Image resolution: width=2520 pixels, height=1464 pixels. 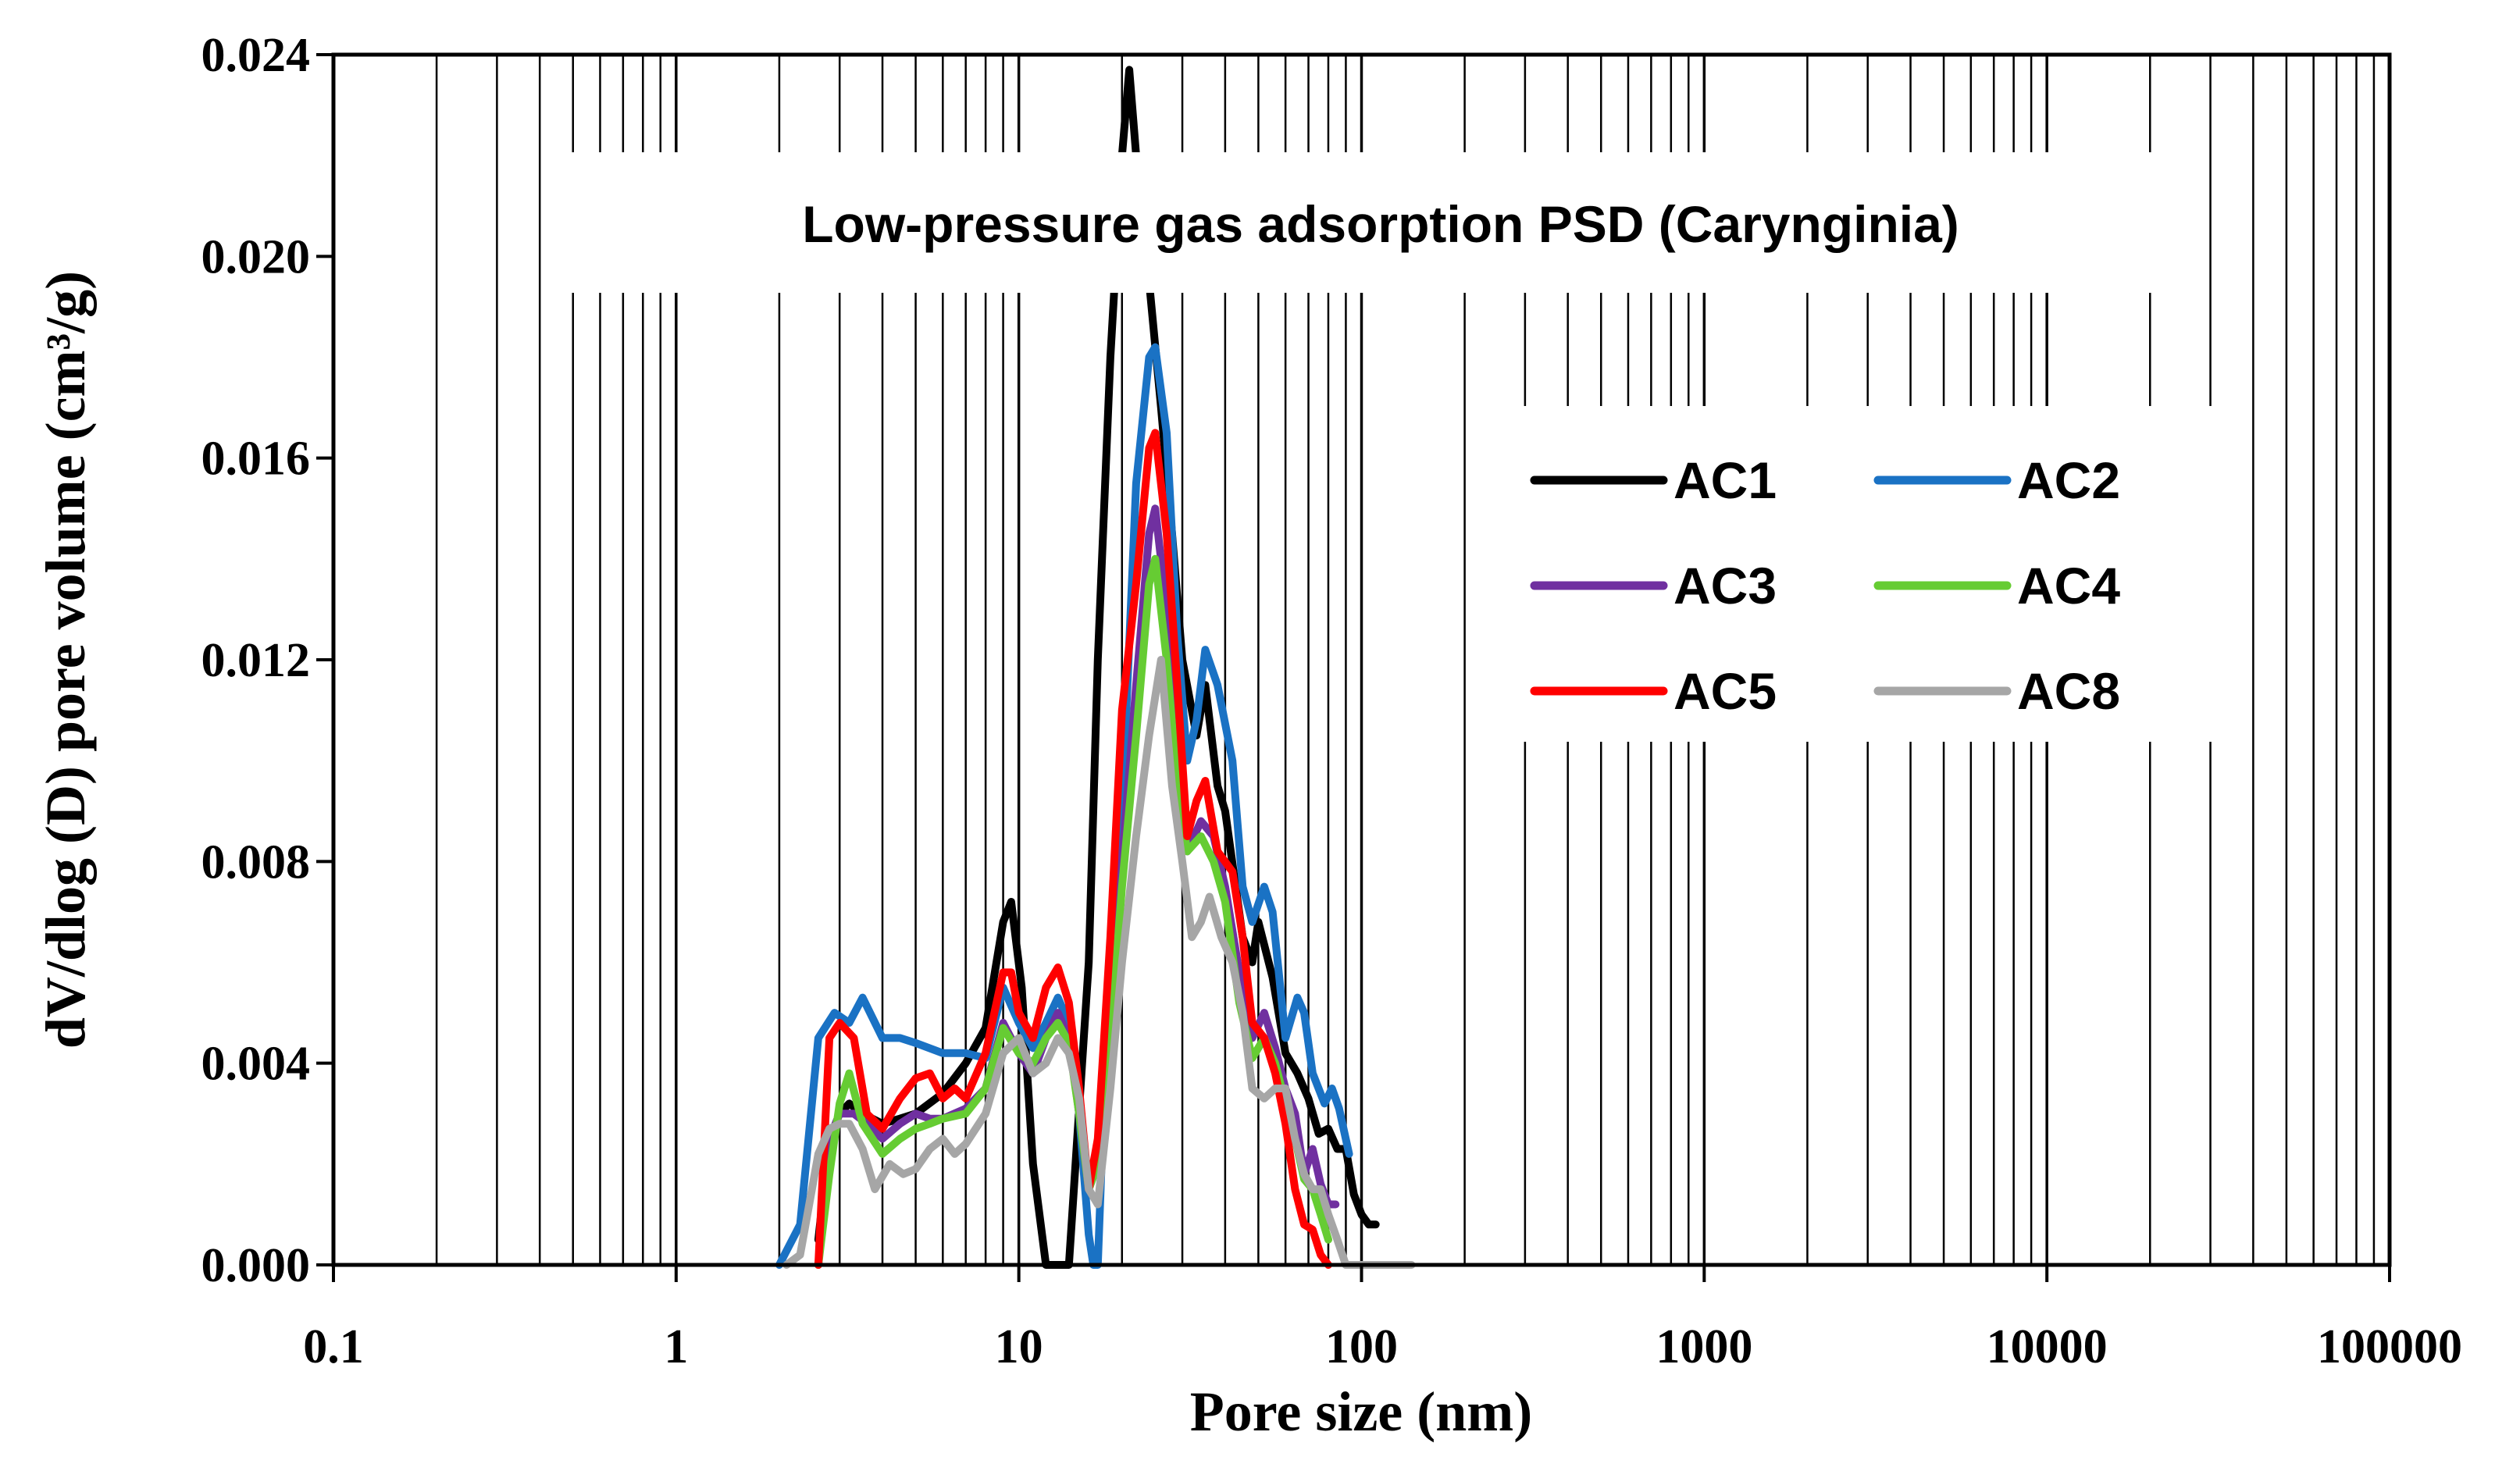 What do you see at coordinates (65, 660) in the screenshot?
I see `y-axis-title: dV/dlog (D) pore volume (cm³/g)` at bounding box center [65, 660].